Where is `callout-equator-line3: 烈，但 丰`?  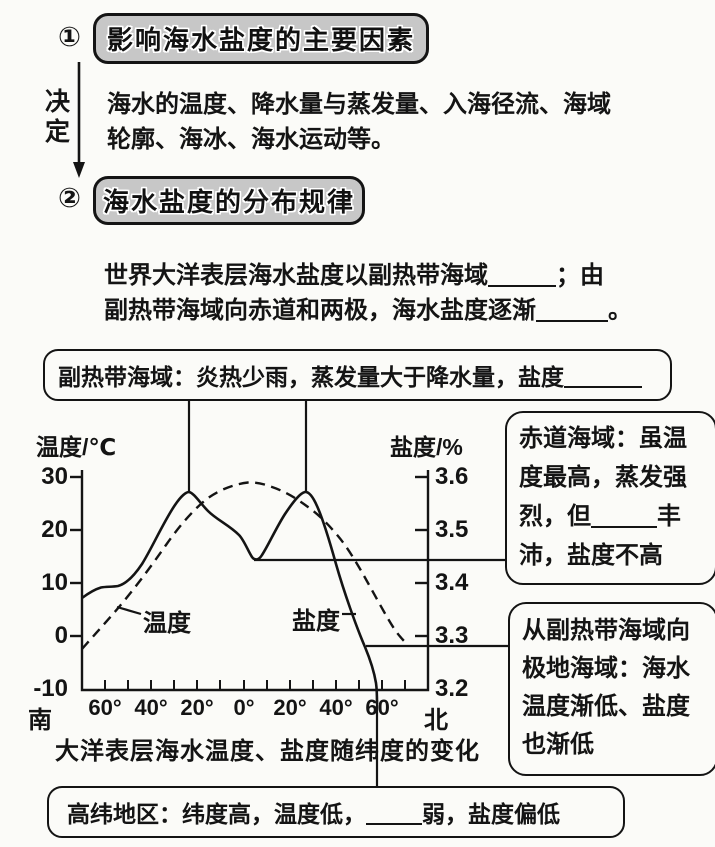 callout-equator-line3: 烈，但 丰 is located at coordinates (617, 516).